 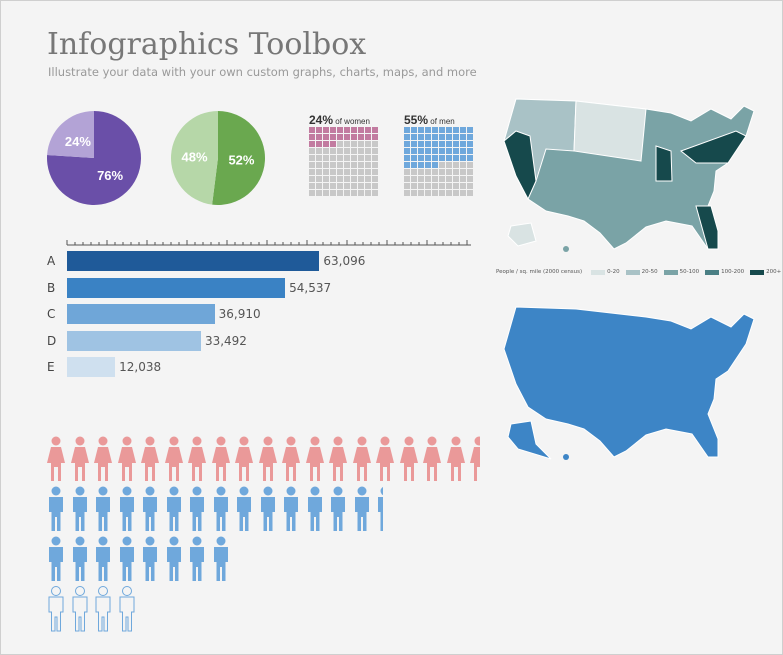 What do you see at coordinates (539, 272) in the screenshot?
I see `legend-title: People / sq. mile (2000 census)` at bounding box center [539, 272].